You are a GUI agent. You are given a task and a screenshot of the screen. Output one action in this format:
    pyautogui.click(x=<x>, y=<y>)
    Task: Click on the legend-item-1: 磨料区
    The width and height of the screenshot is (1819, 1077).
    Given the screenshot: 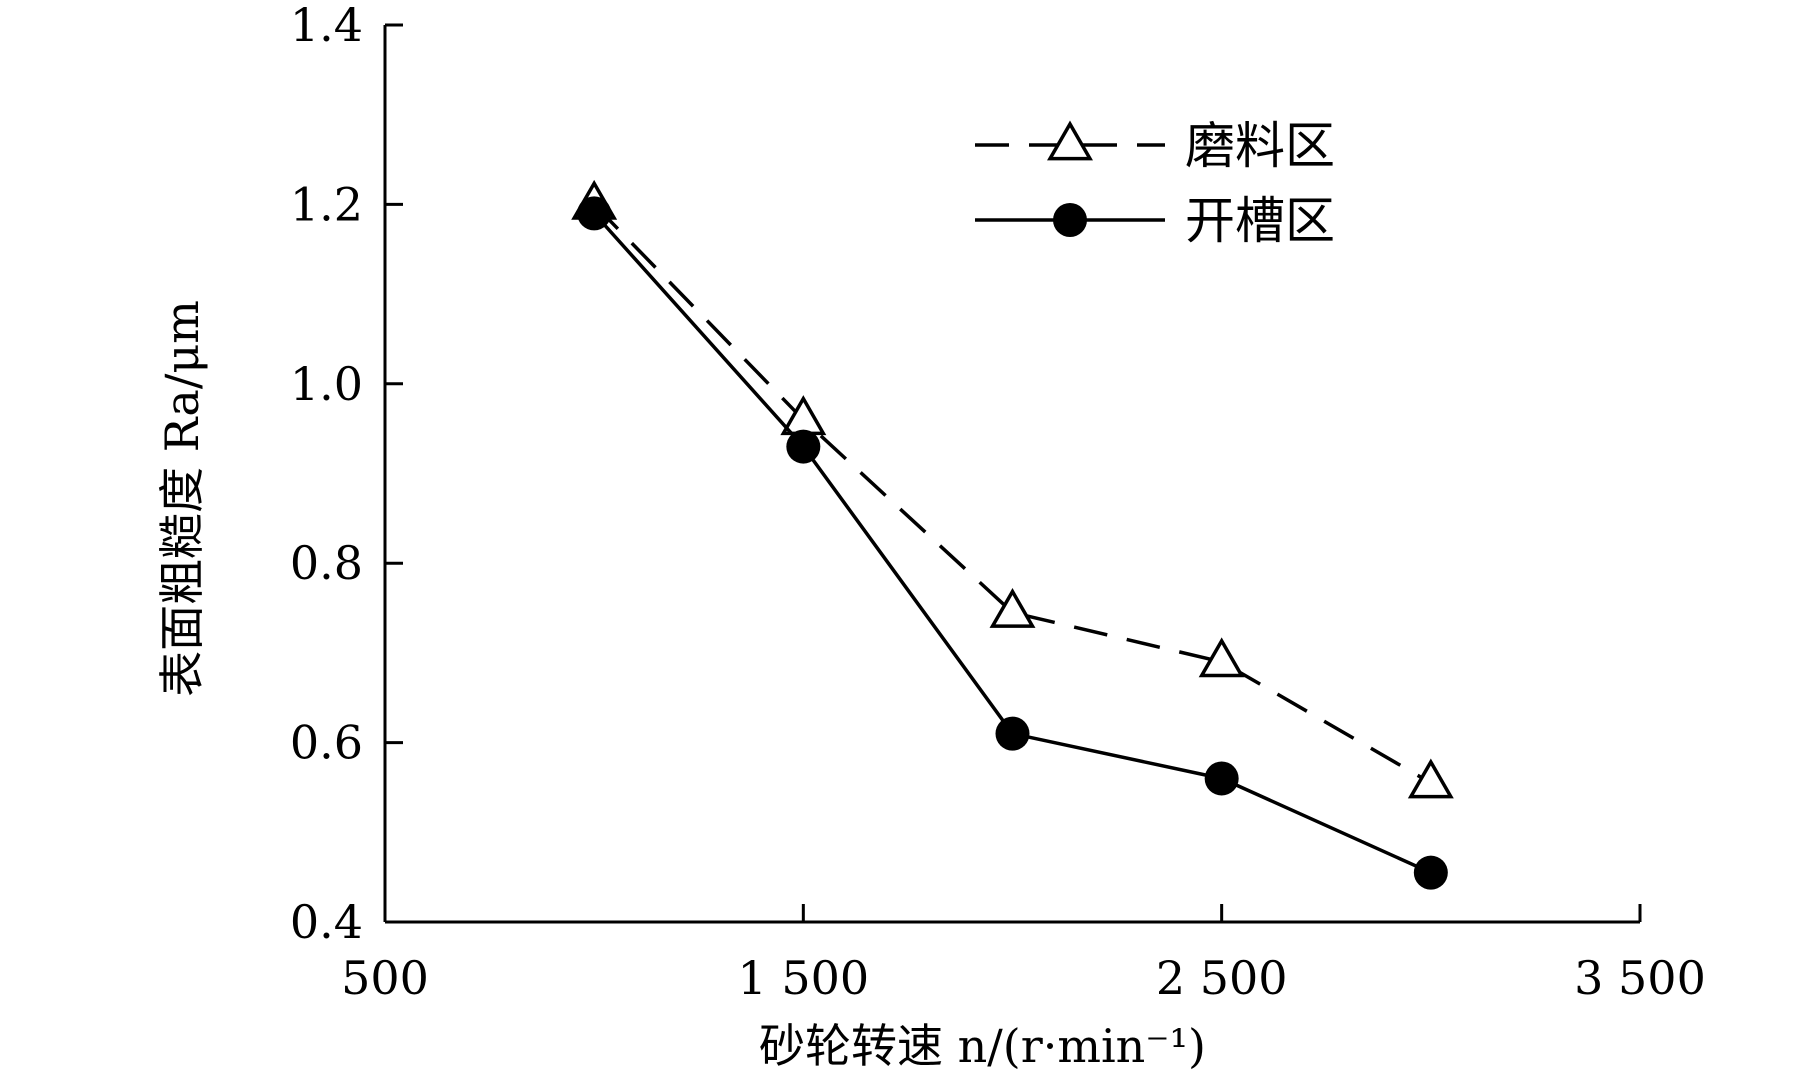 What is the action you would take?
    pyautogui.click(x=1155, y=146)
    